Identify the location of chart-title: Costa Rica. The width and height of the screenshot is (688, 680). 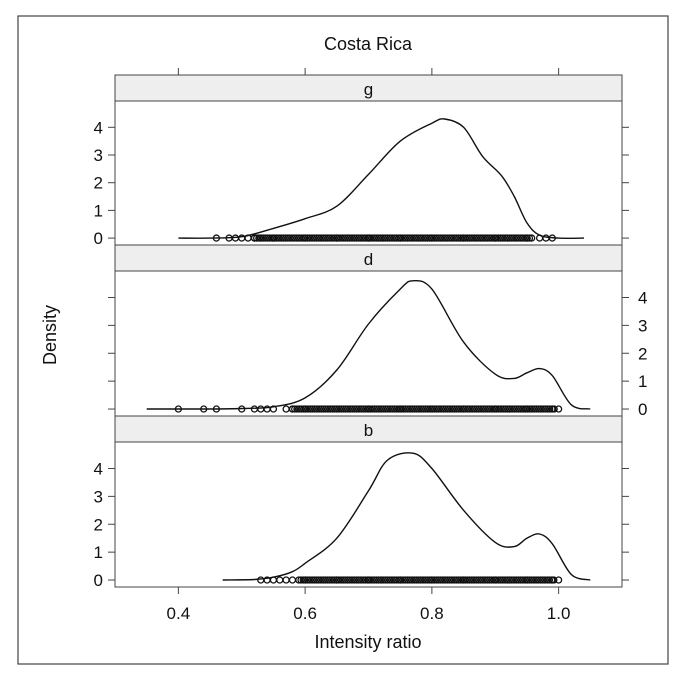
(368, 44).